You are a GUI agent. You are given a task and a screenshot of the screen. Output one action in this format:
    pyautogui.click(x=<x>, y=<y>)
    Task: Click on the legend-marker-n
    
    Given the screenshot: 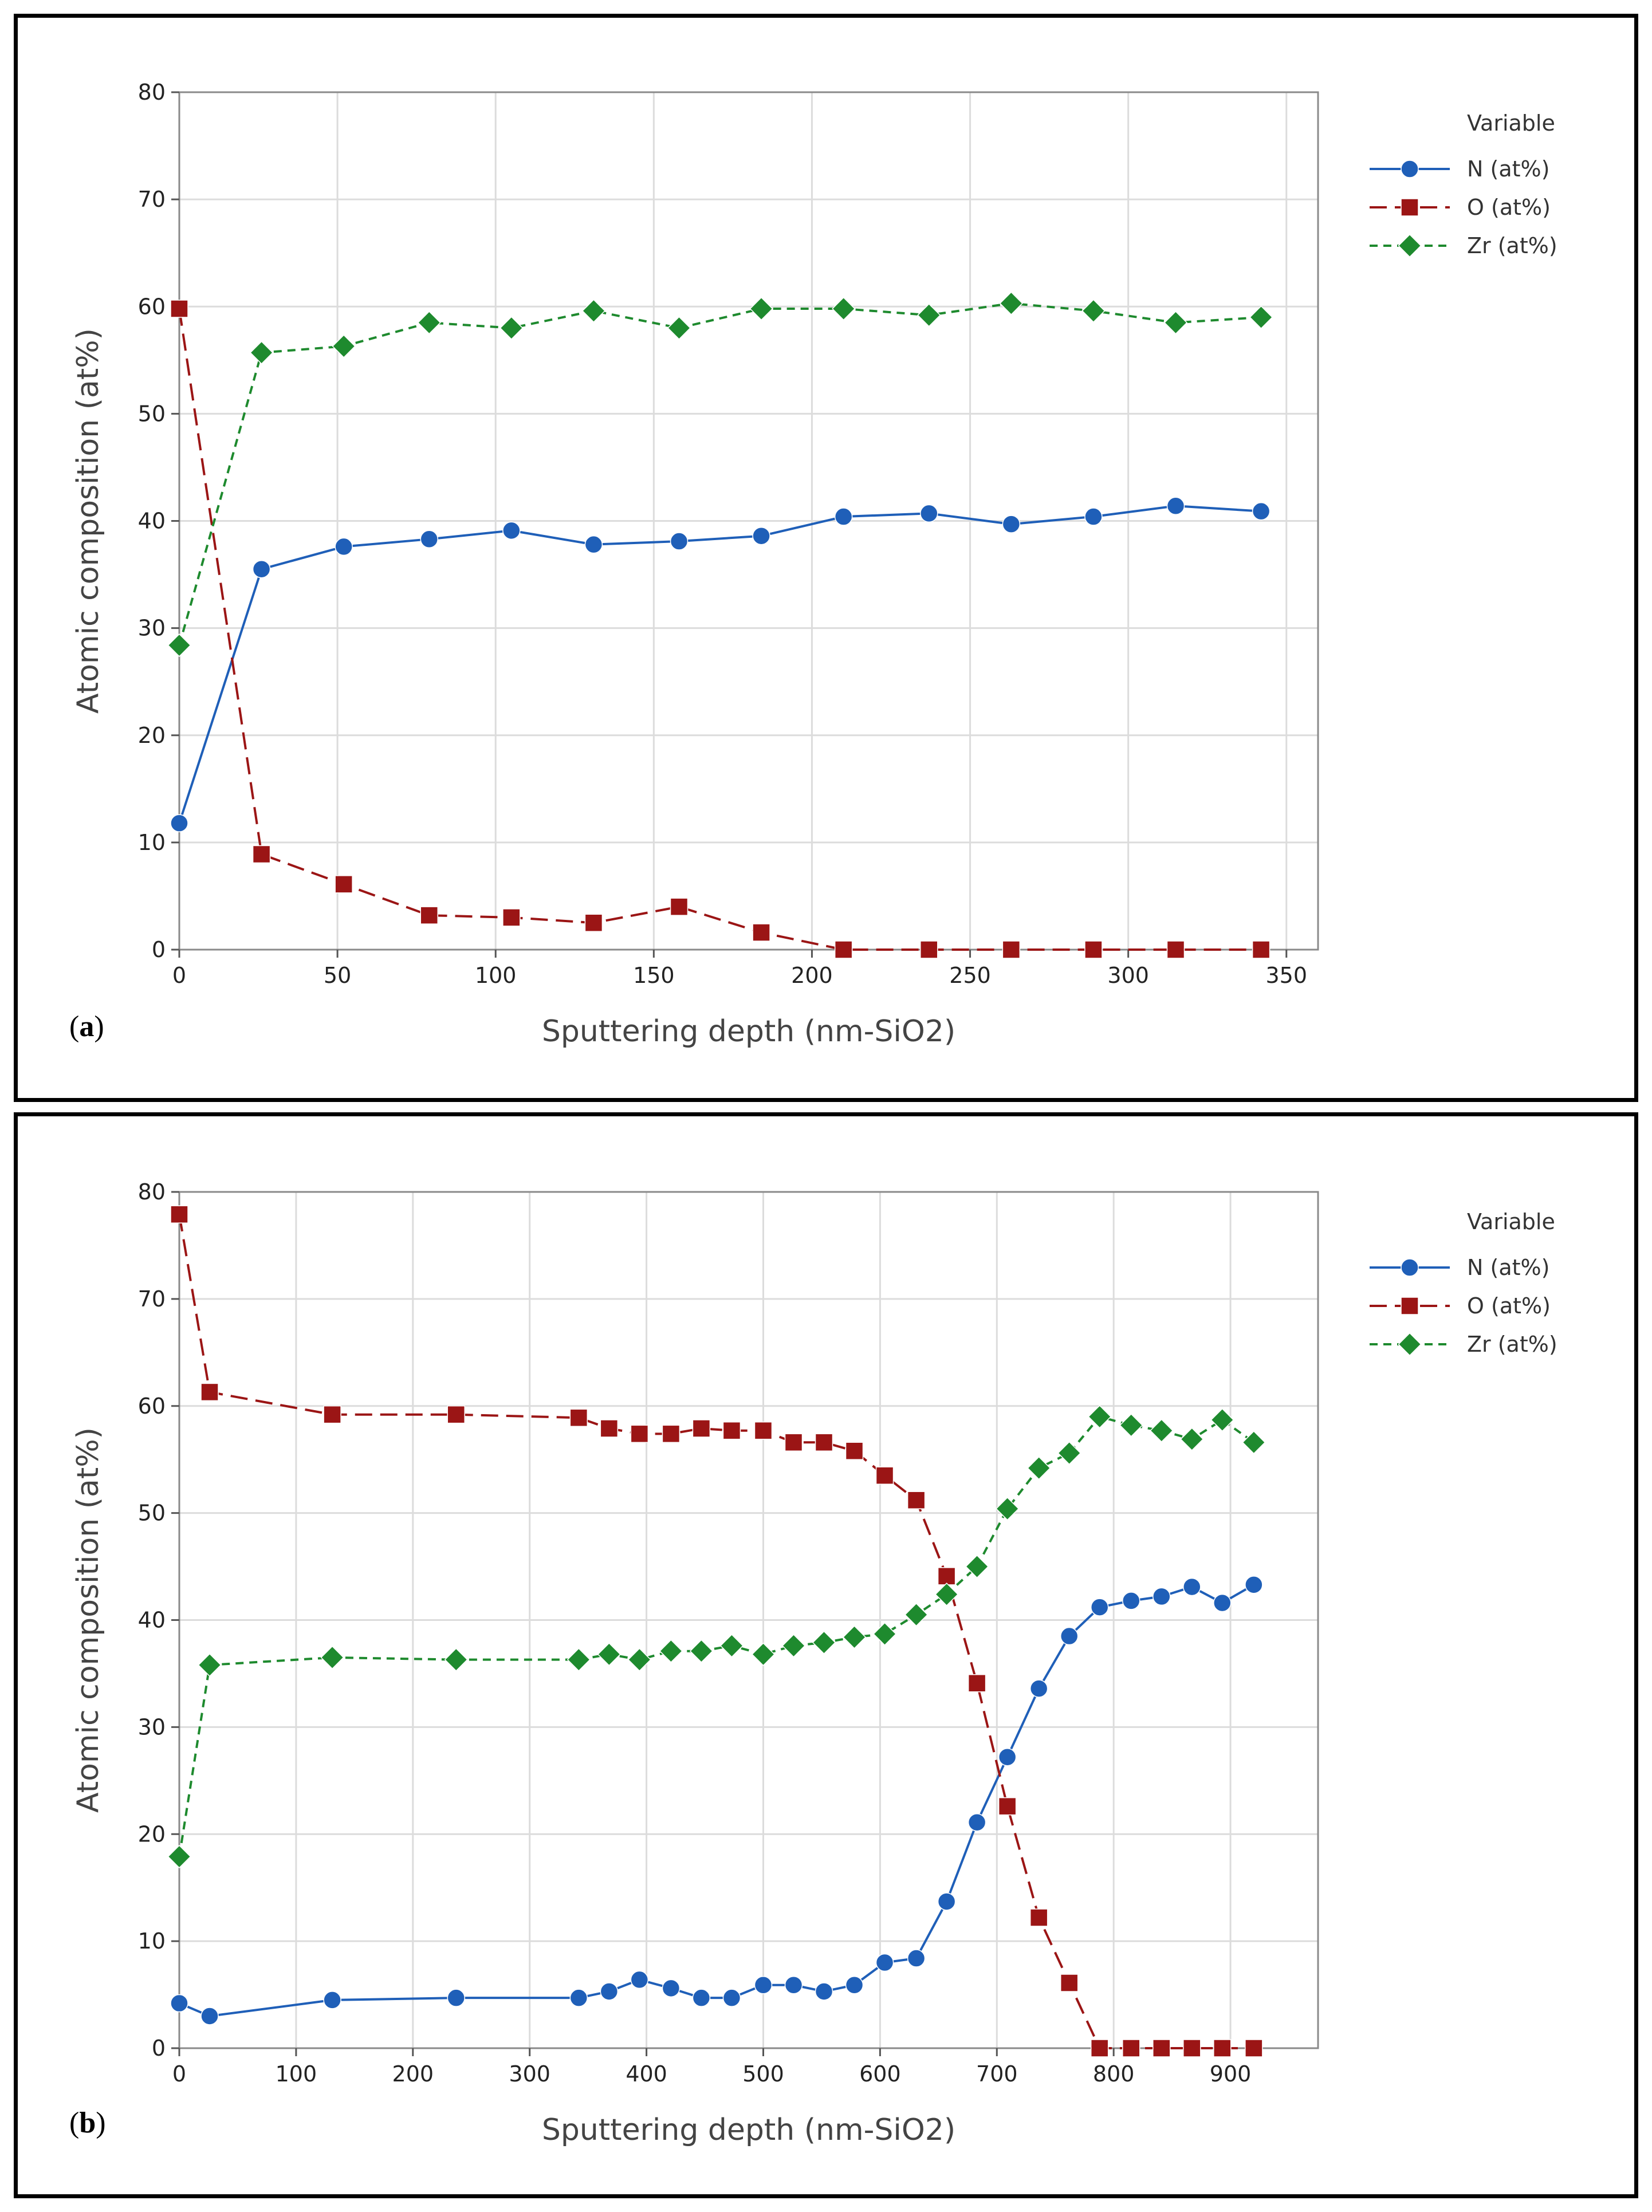 What is the action you would take?
    pyautogui.click(x=1410, y=1267)
    